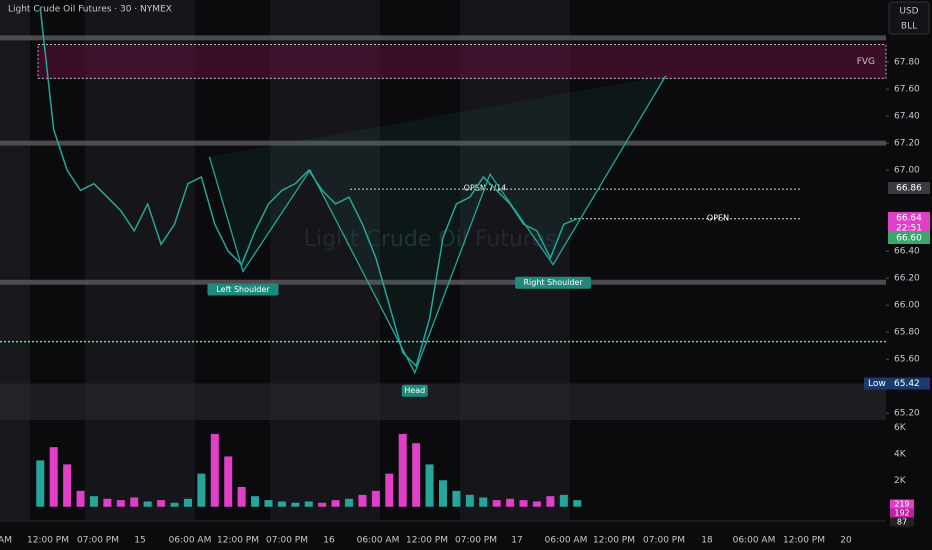  Describe the element at coordinates (907, 171) in the screenshot. I see `y-tick-label: 67.00` at that location.